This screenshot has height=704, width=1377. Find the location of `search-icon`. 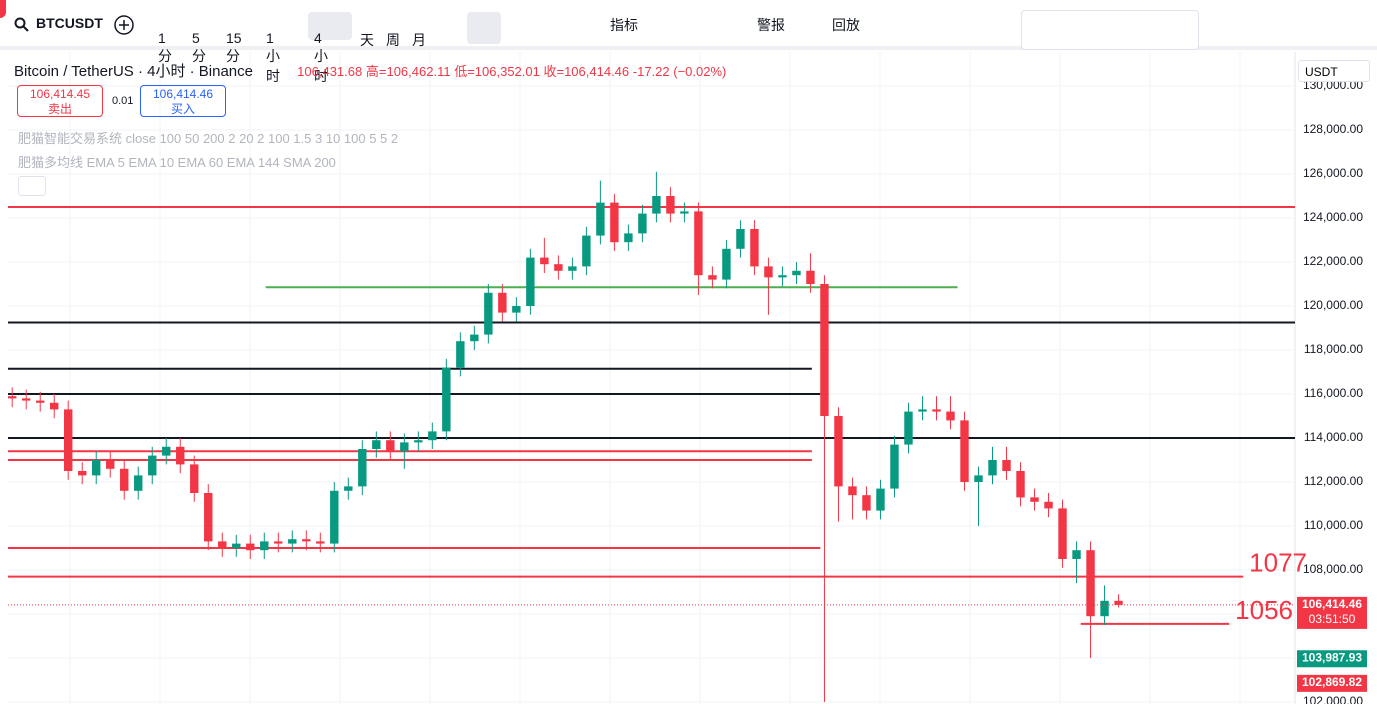

search-icon is located at coordinates (22, 25).